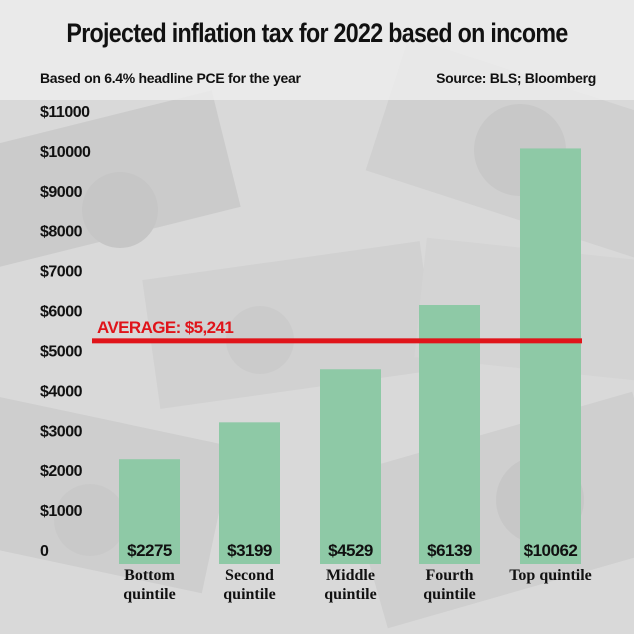  Describe the element at coordinates (61, 312) in the screenshot. I see `y-tick-label: $6000` at that location.